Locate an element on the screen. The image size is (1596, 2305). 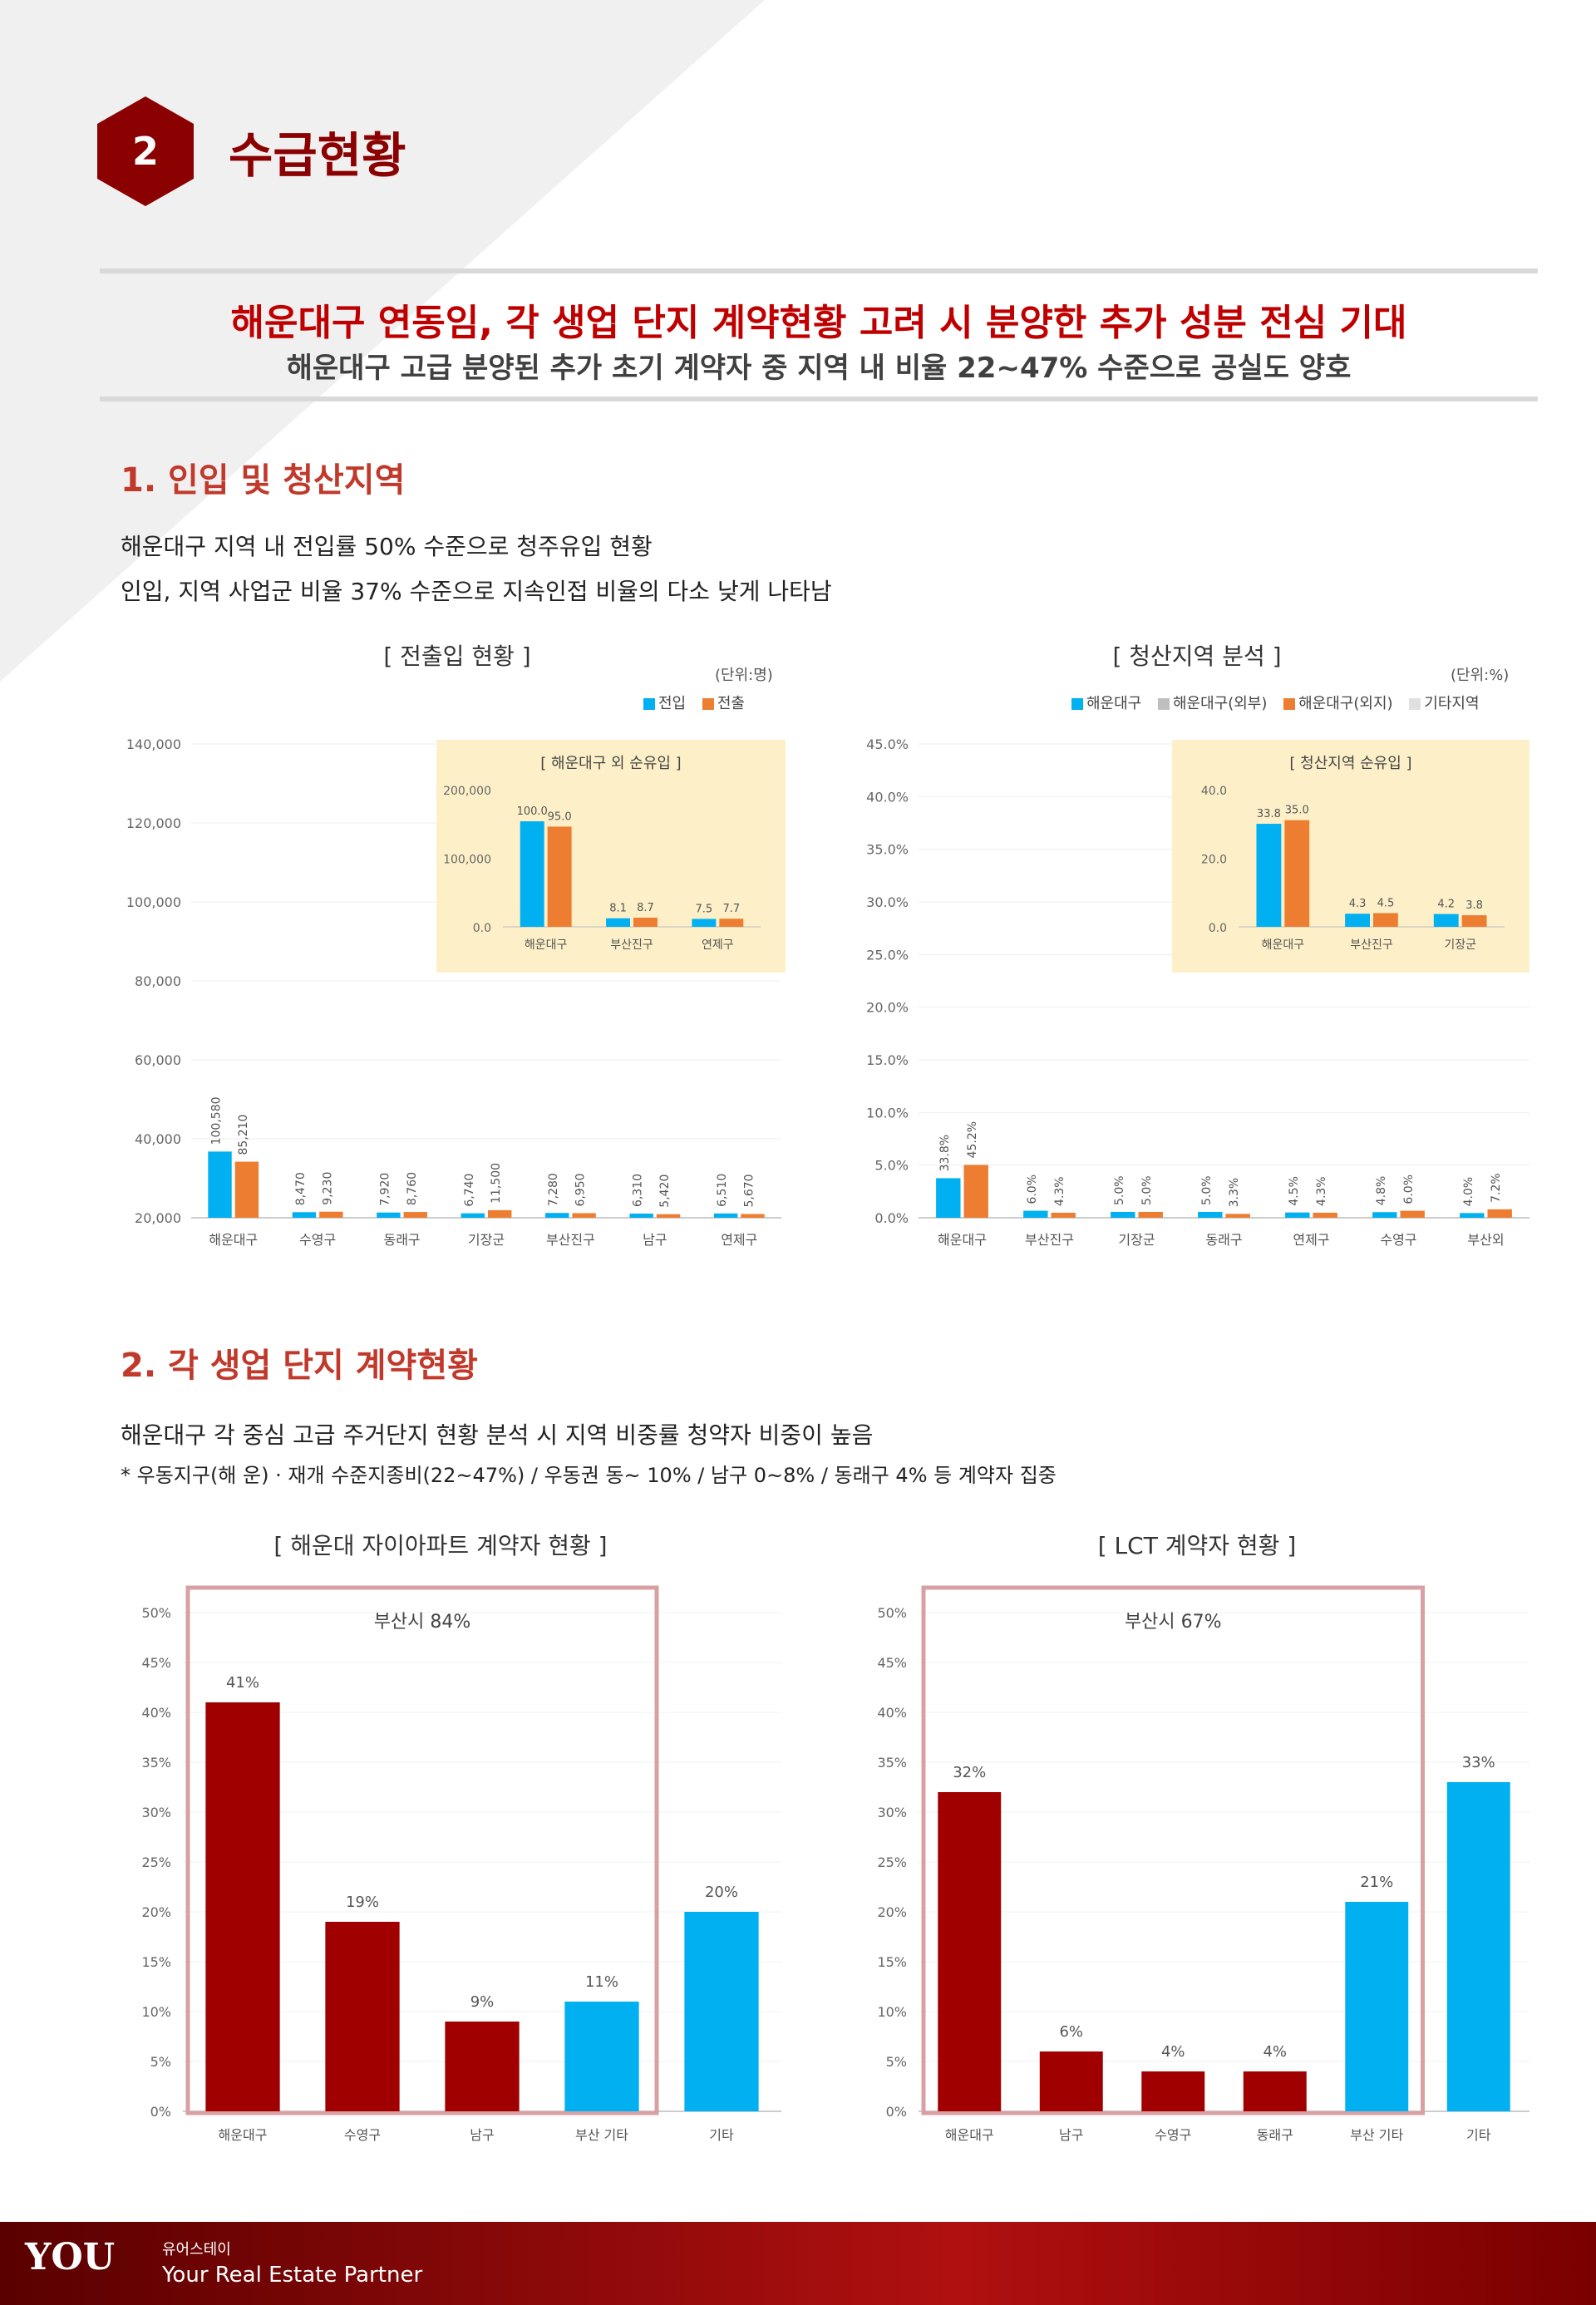
chart1-unit: (단위:명) is located at coordinates (744, 675).